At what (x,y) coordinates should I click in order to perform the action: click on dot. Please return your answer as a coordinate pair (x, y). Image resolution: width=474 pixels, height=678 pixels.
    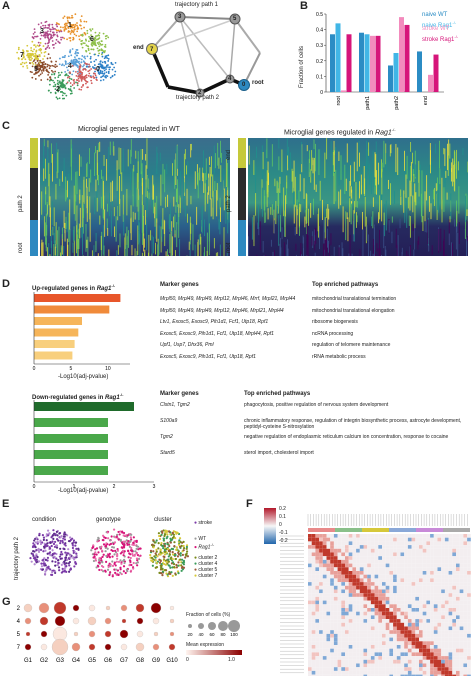
    Looking at the image, I should click on (60, 608).